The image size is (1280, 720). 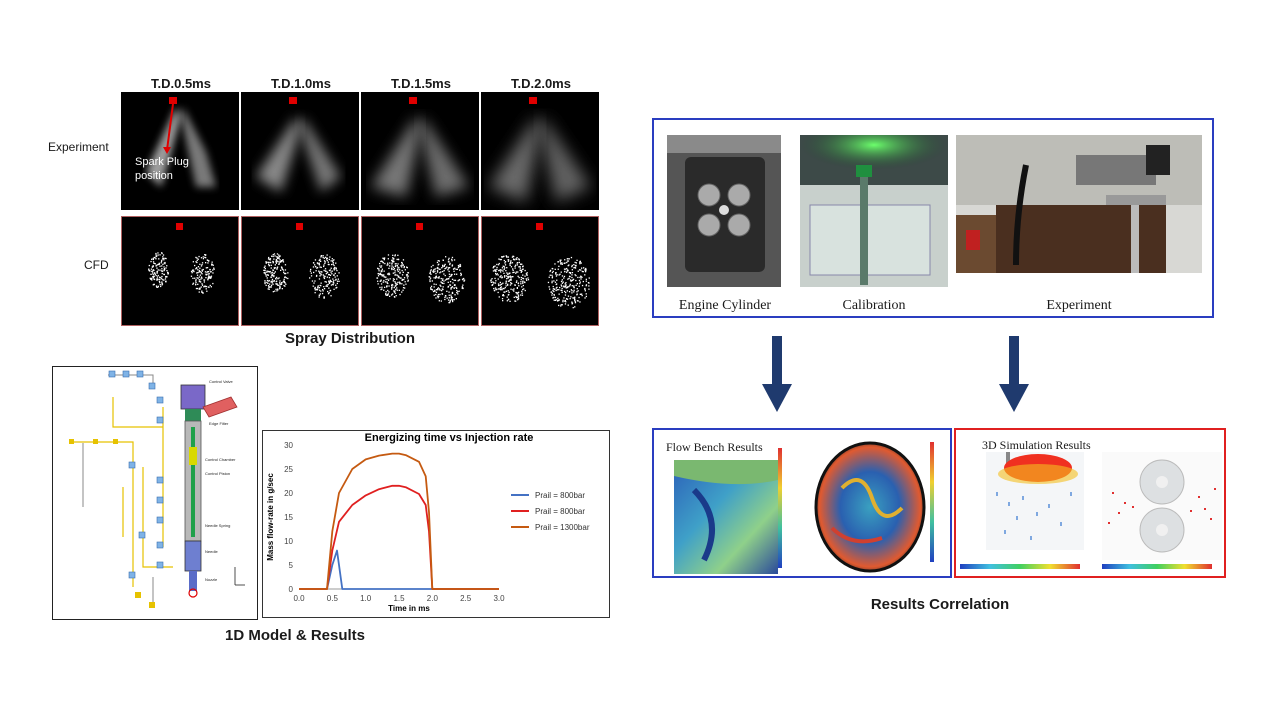 What do you see at coordinates (725, 305) in the screenshot?
I see `experiment-photo-label: Engine Cylinder` at bounding box center [725, 305].